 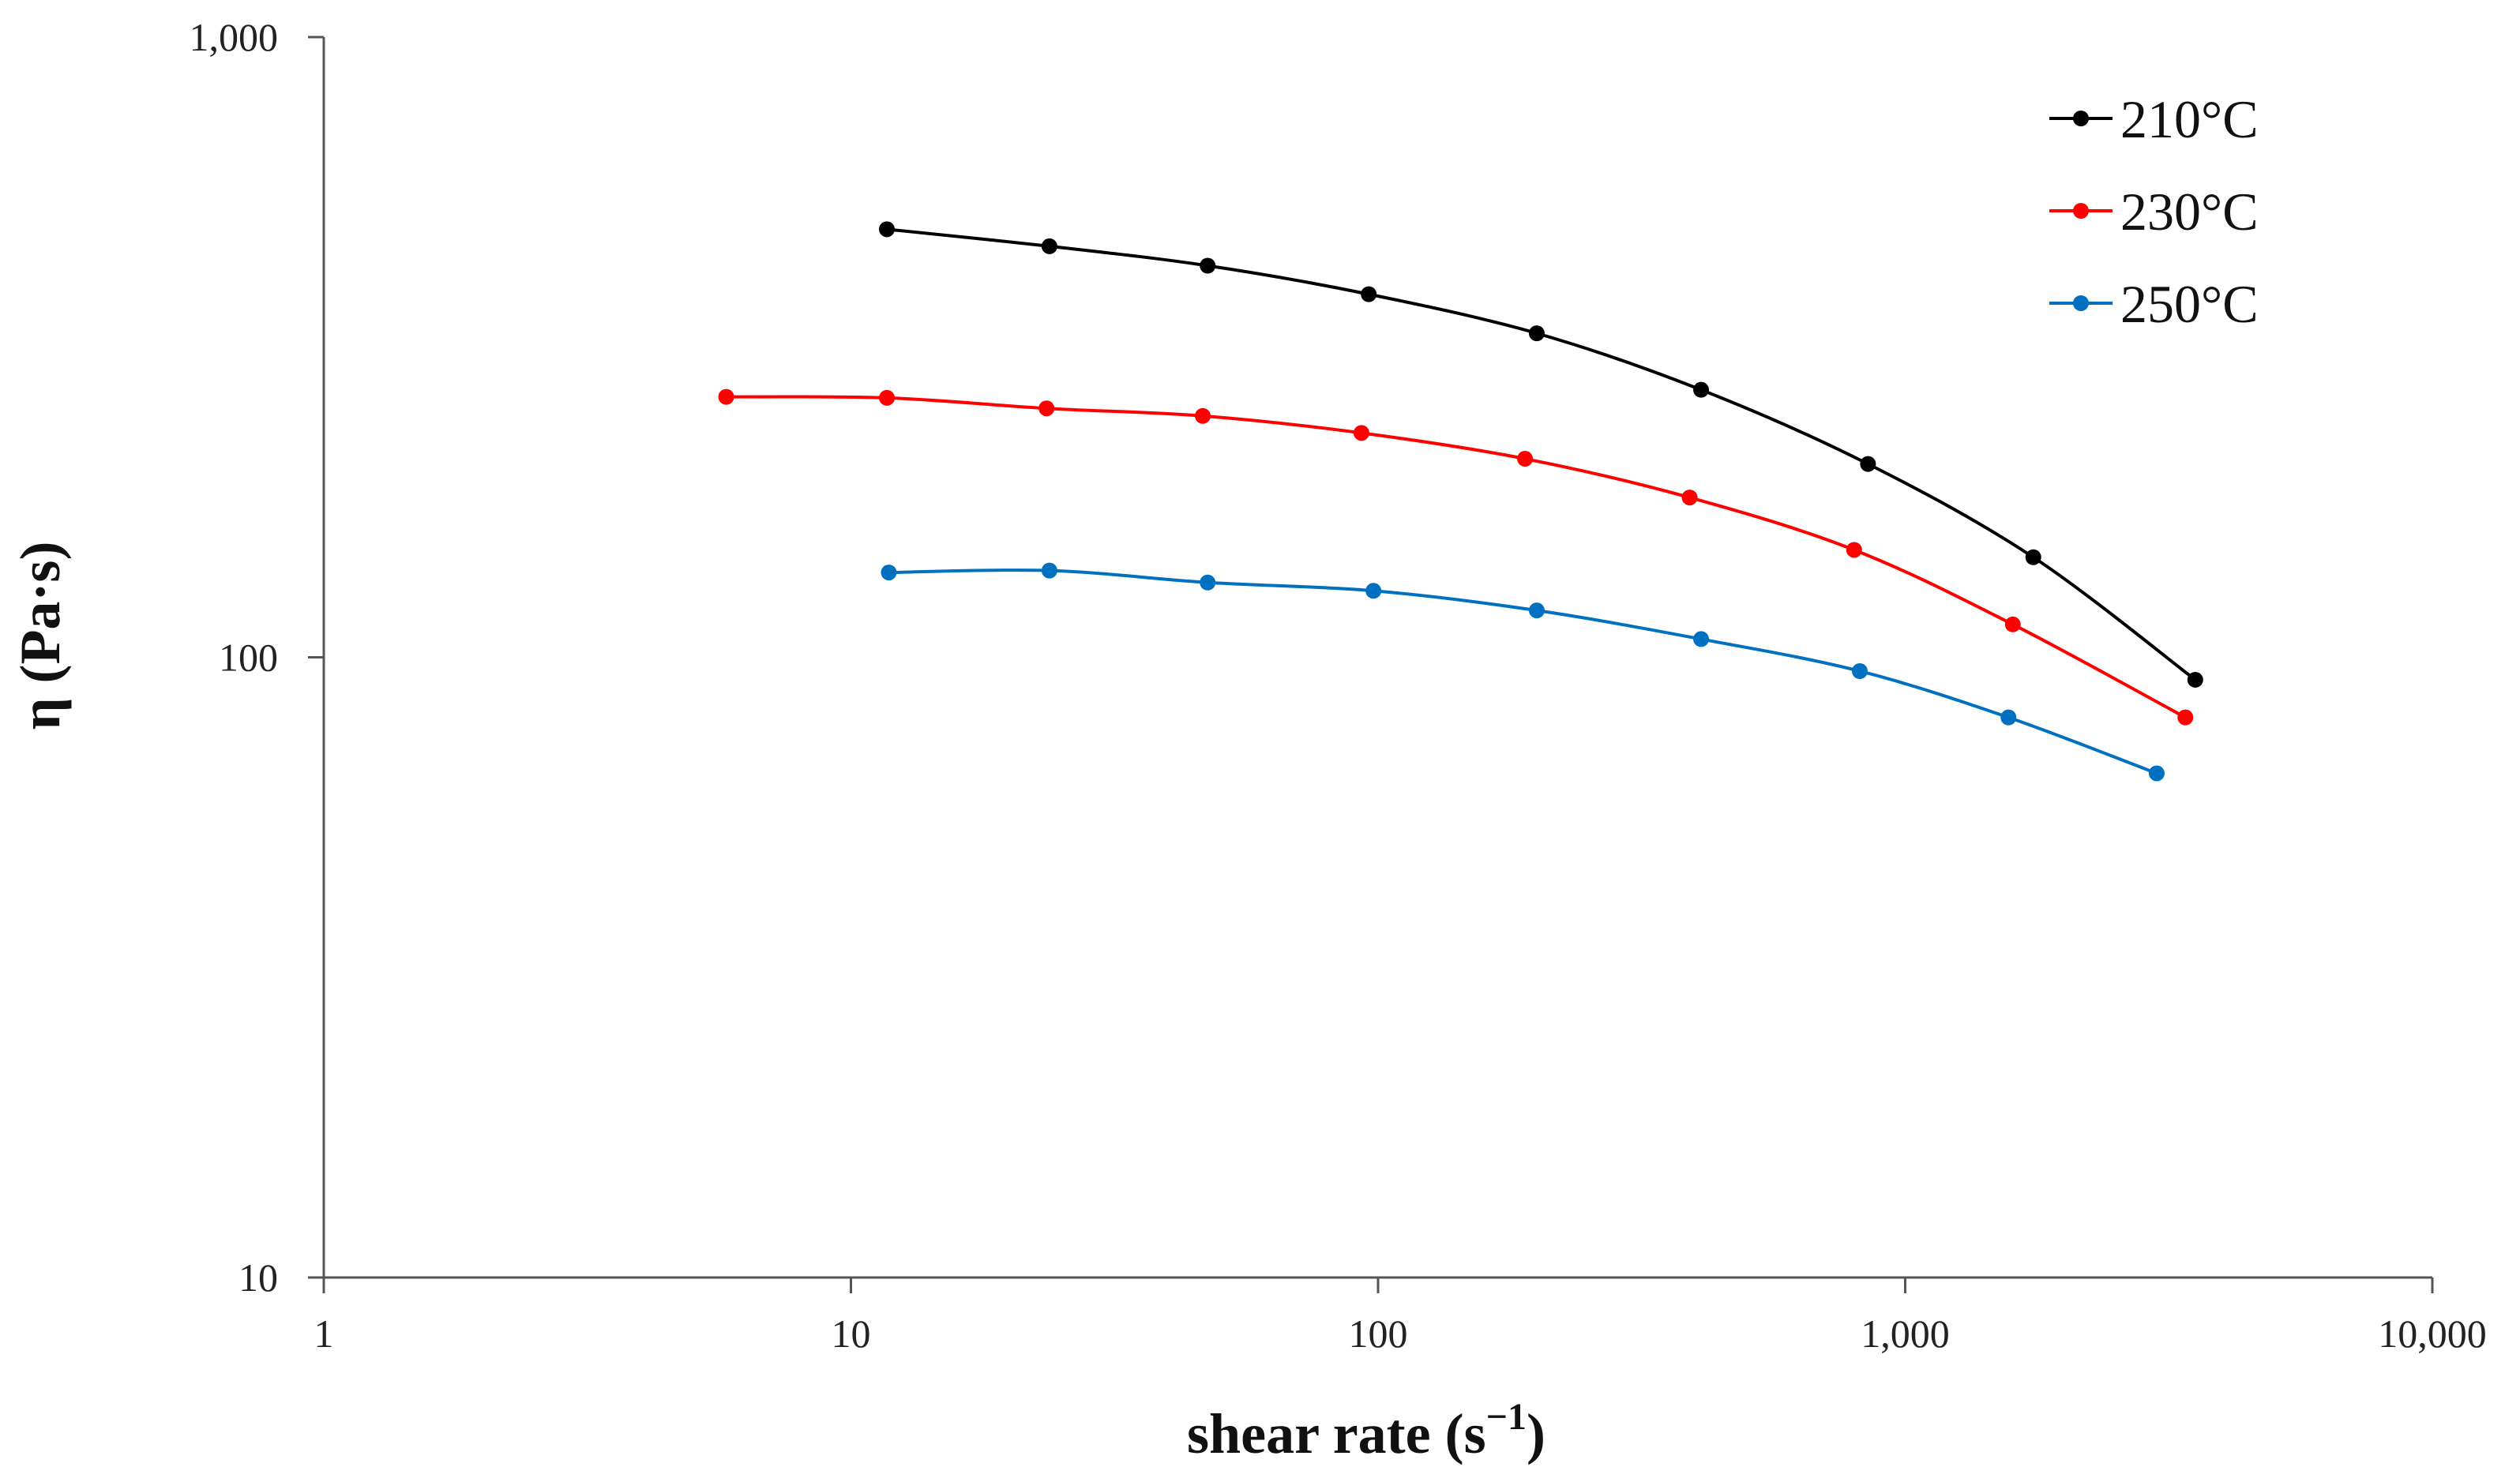 I want to click on legend-item: 250°C, so click(x=2154, y=304).